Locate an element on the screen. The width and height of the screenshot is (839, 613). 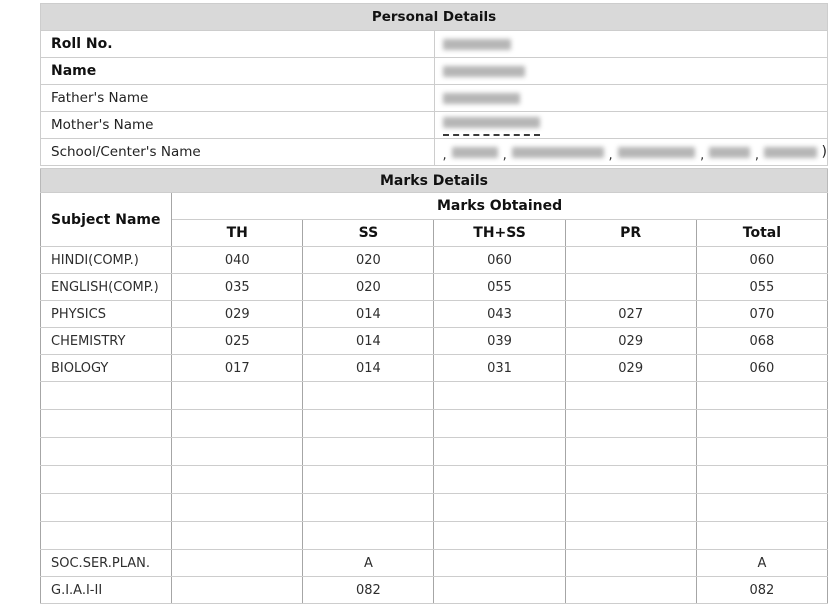
subject-name-header: Subject Name is located at coordinates (106, 219).